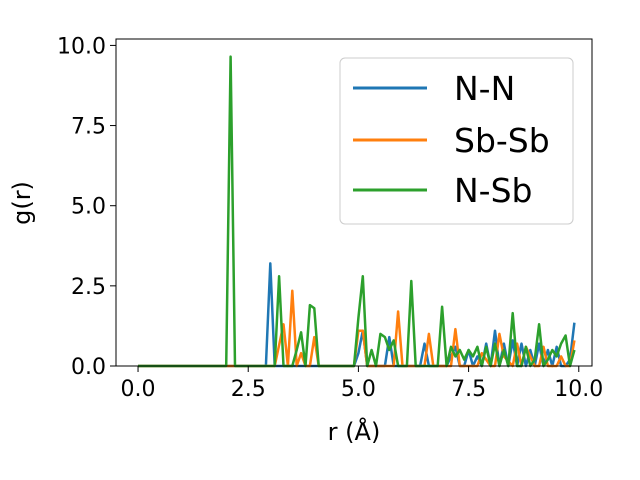  What do you see at coordinates (22, 203) in the screenshot?
I see `y-axis-label: g(r)` at bounding box center [22, 203].